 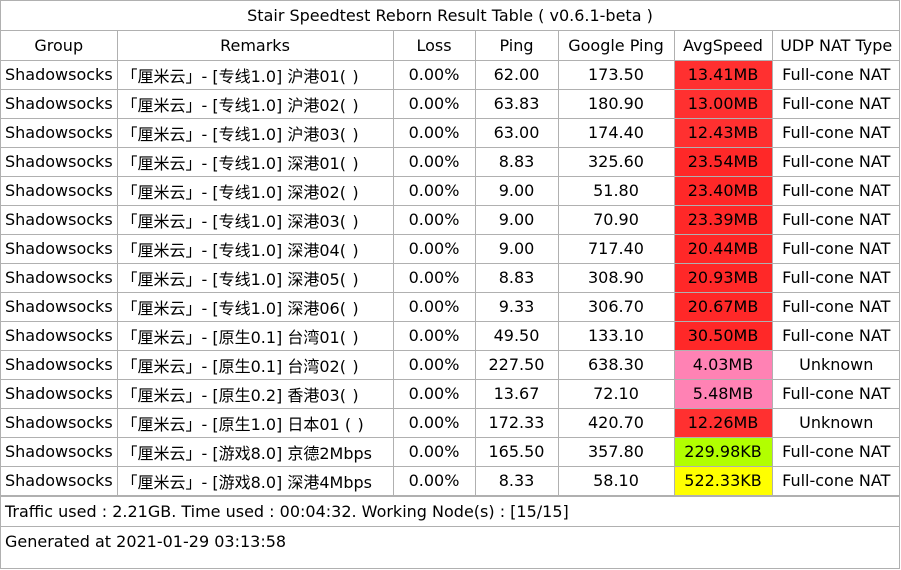 What do you see at coordinates (723, 248) in the screenshot?
I see `cell-avg-speed: 20.44MB` at bounding box center [723, 248].